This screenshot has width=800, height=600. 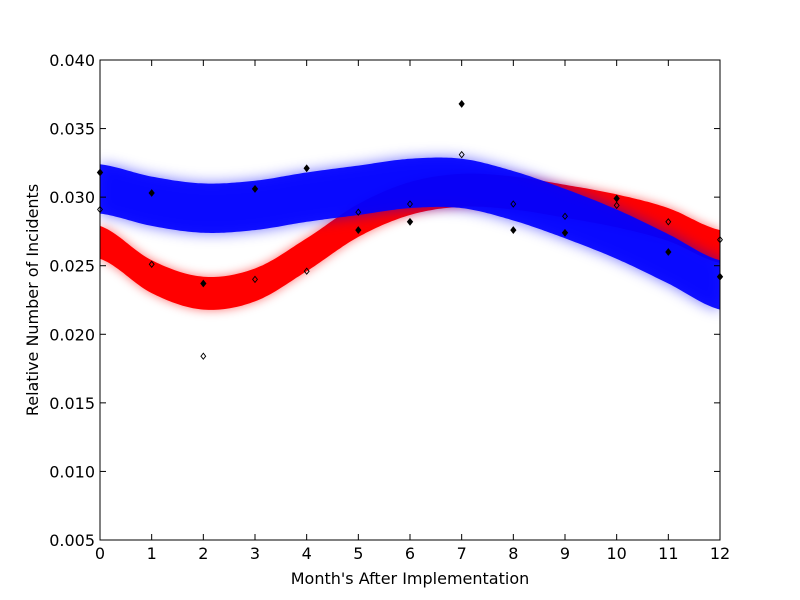 What do you see at coordinates (100, 553) in the screenshot?
I see `x-tick-label: 0` at bounding box center [100, 553].